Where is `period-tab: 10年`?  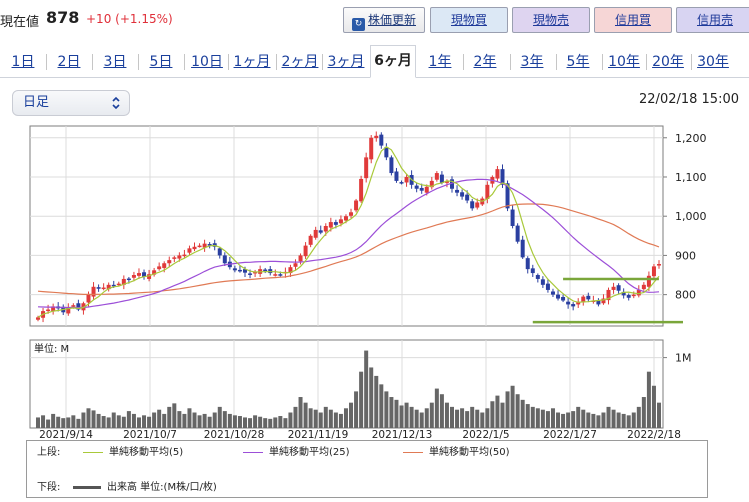
period-tab: 10年 is located at coordinates (624, 62).